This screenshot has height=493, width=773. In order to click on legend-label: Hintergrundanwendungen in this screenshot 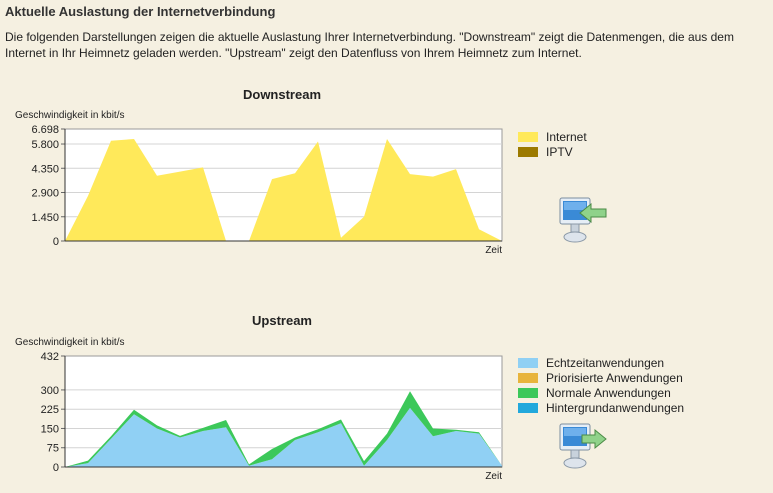, I will do `click(615, 407)`.